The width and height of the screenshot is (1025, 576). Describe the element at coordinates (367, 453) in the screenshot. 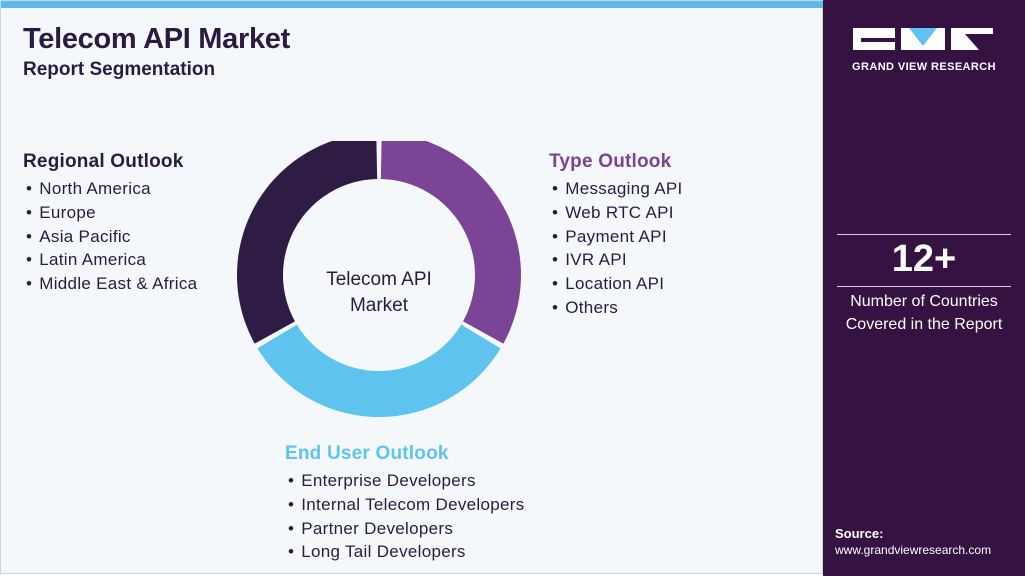

I see `end-user-outlook-title: End User Outlook` at that location.